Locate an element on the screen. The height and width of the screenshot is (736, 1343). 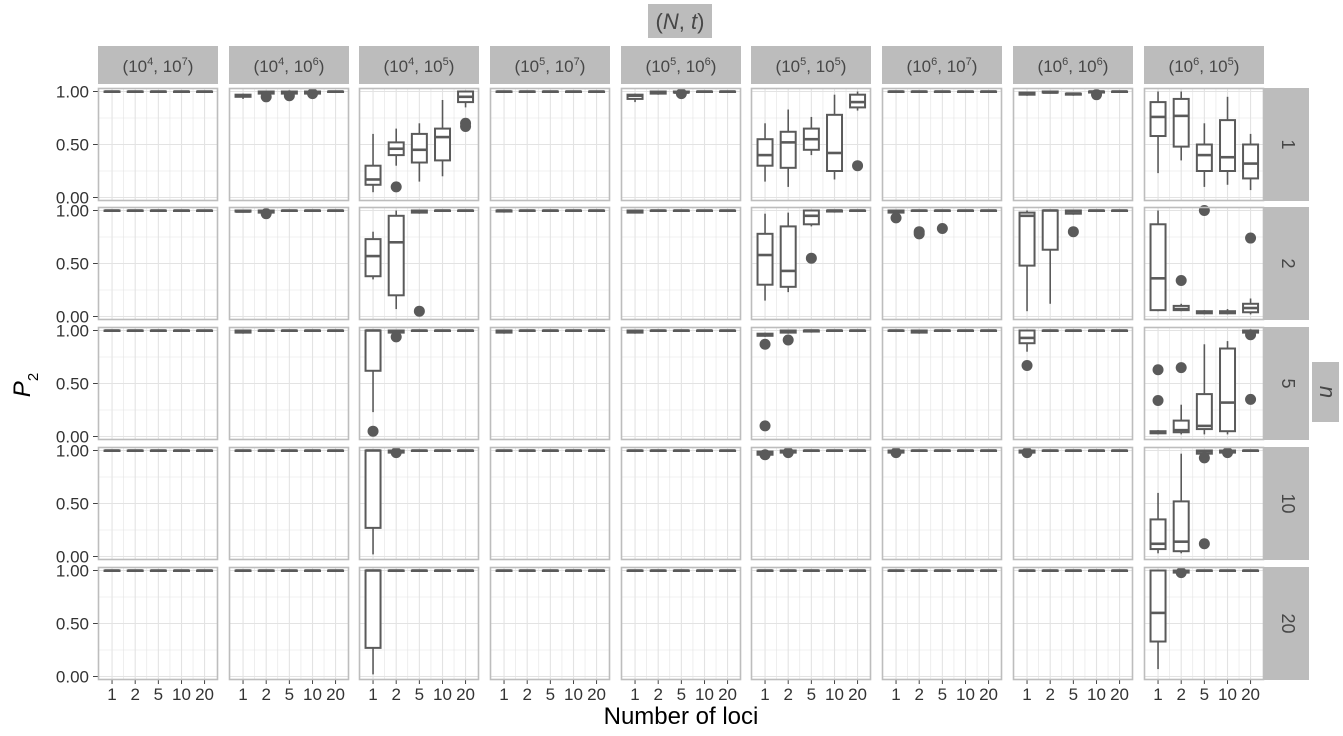
x-tick-label: 10 is located at coordinates (573, 694).